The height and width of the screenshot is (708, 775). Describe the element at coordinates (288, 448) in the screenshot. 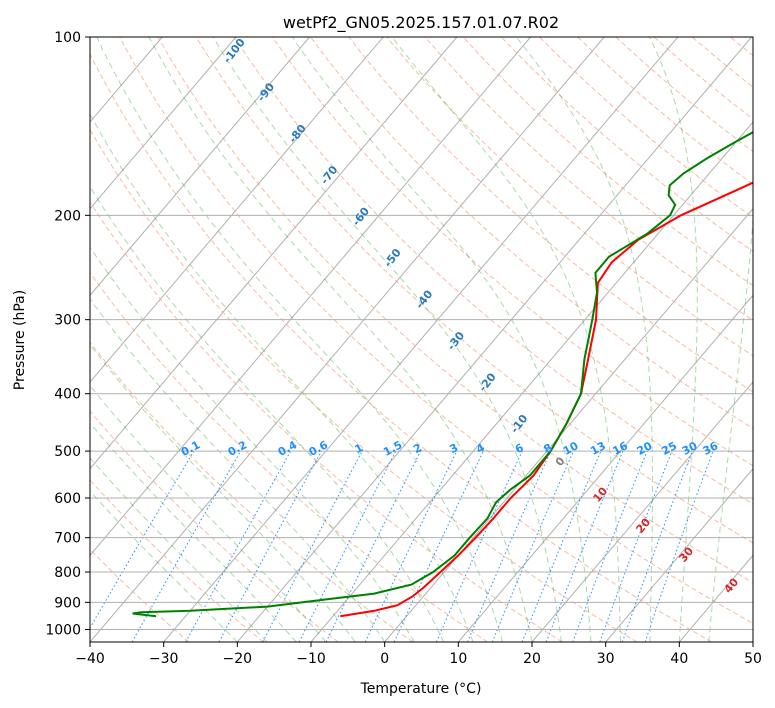

I see `mixing-ratio-label: 0.4` at that location.